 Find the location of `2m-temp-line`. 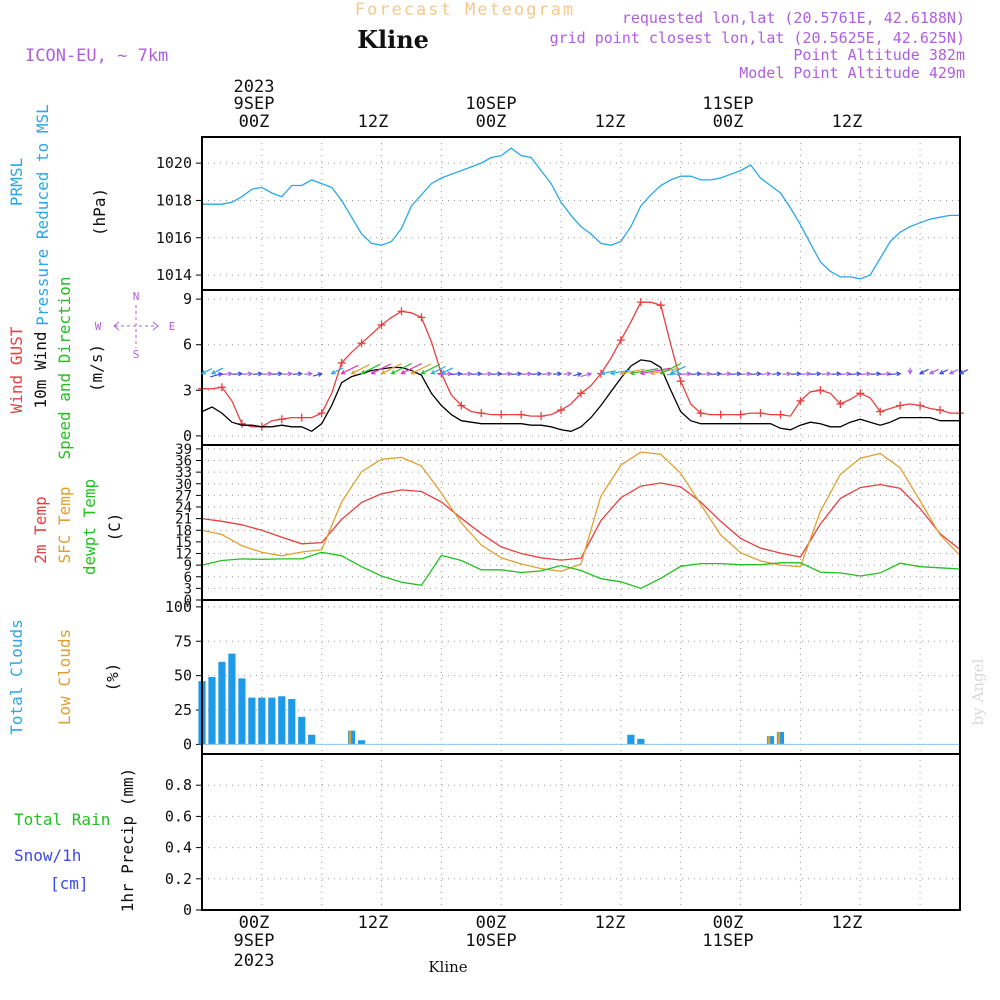

2m-temp-line is located at coordinates (581, 521).